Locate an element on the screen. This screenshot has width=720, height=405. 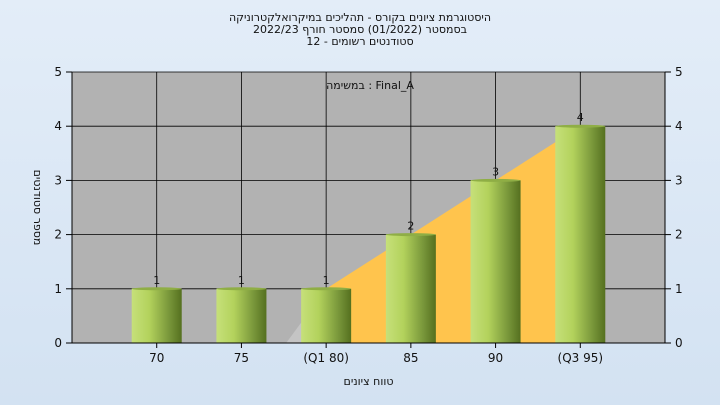
x-tick-label: (Q1 80) is located at coordinates (326, 358).